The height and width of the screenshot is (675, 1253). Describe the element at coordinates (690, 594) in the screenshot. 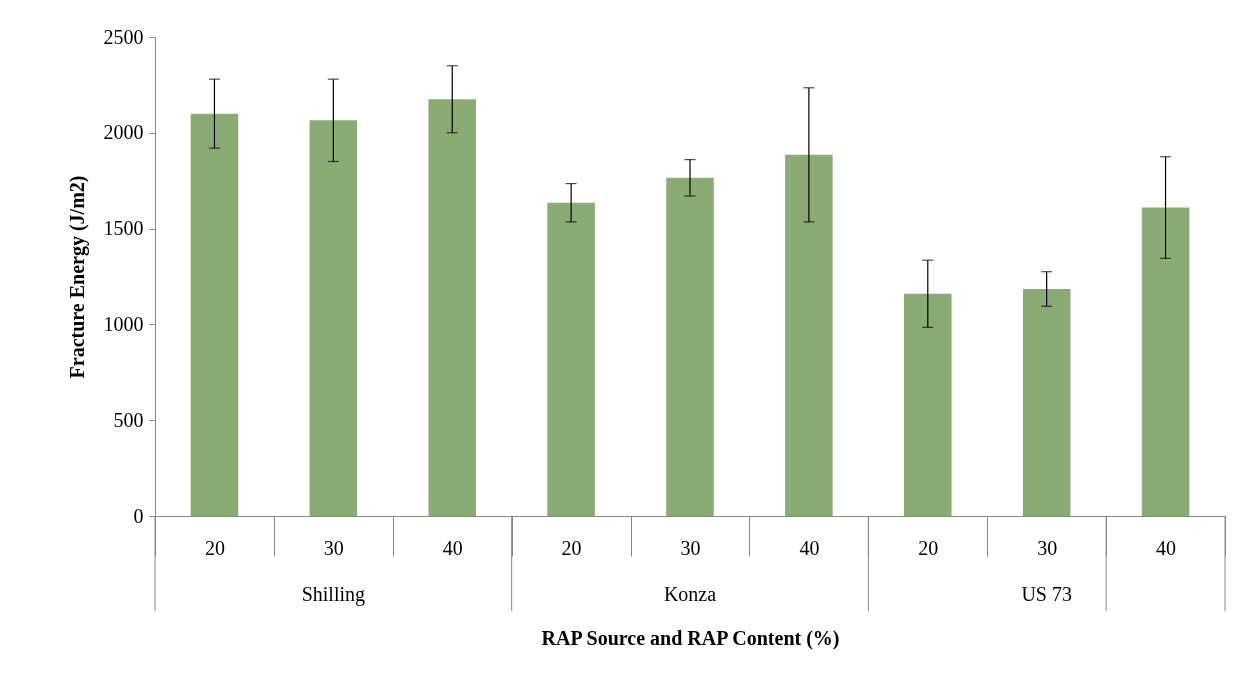

I see `text: Konza` at that location.